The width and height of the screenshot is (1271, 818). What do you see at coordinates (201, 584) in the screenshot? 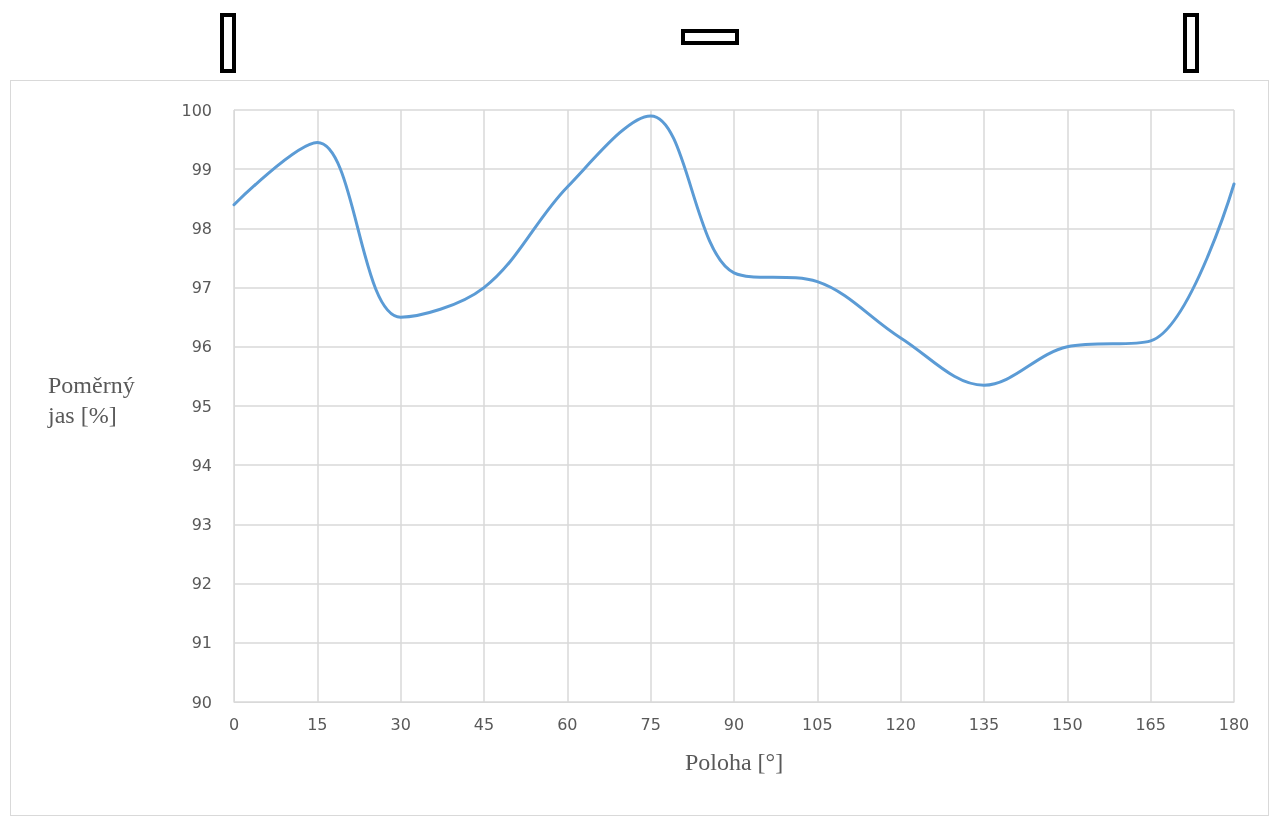
I see `y-tick-label: 92` at bounding box center [201, 584].